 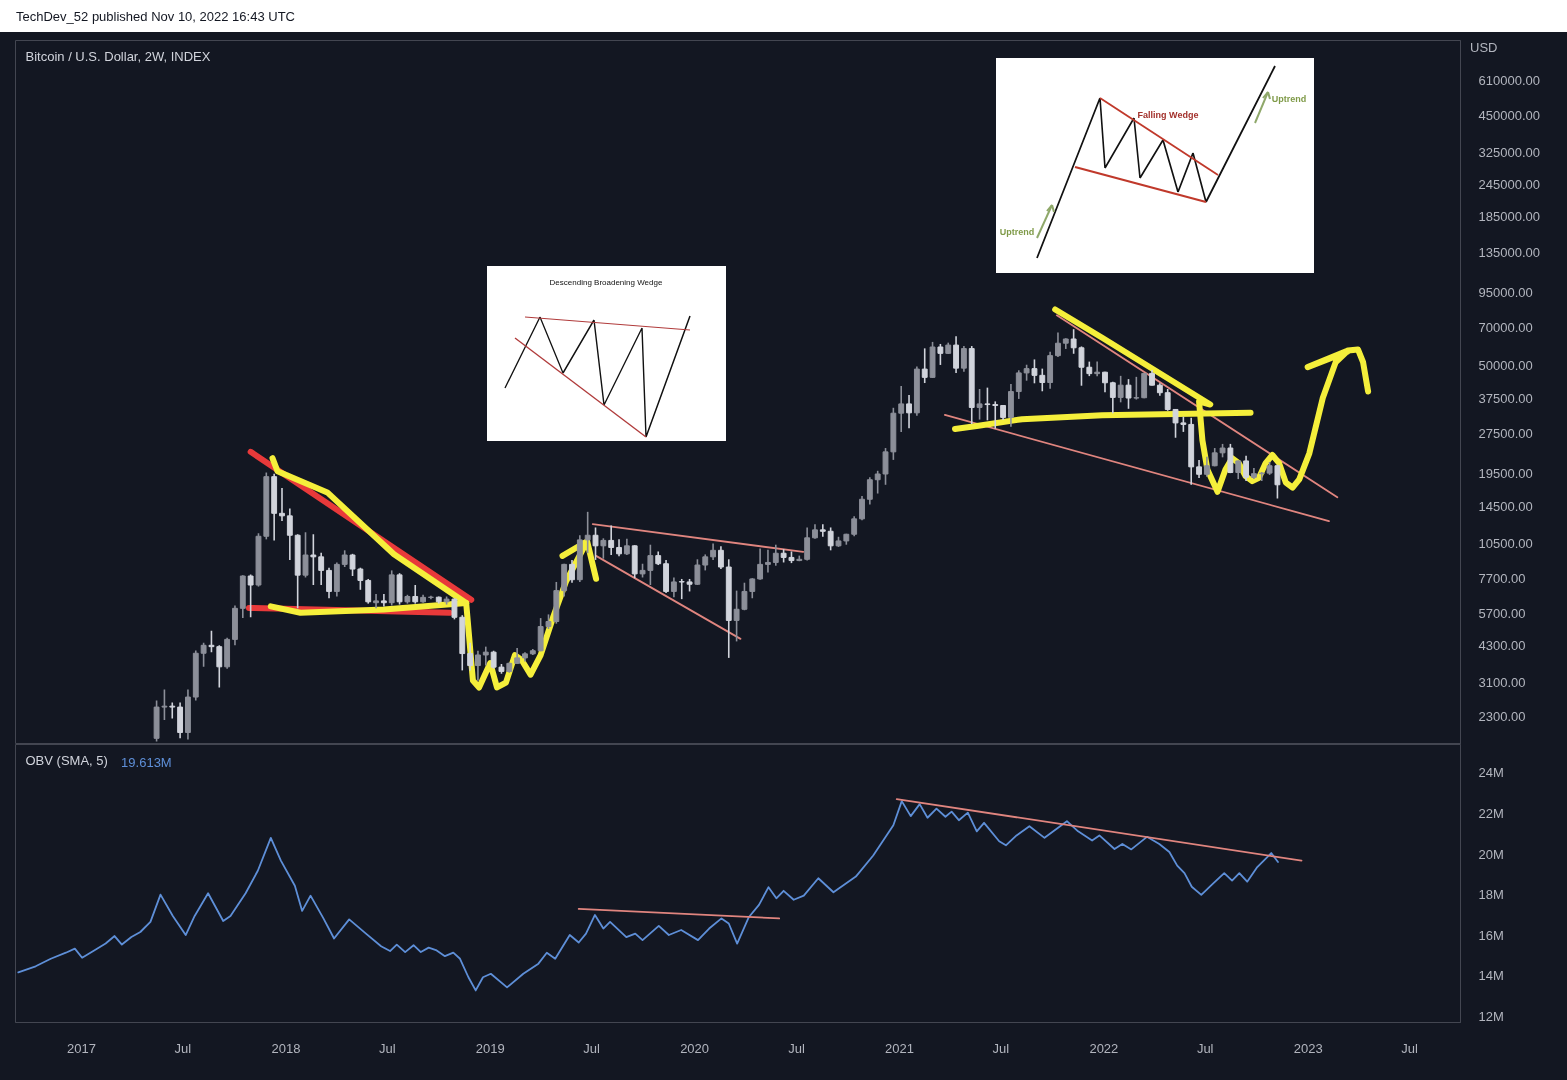 I want to click on x-tick-label: 2017, so click(x=82, y=1048).